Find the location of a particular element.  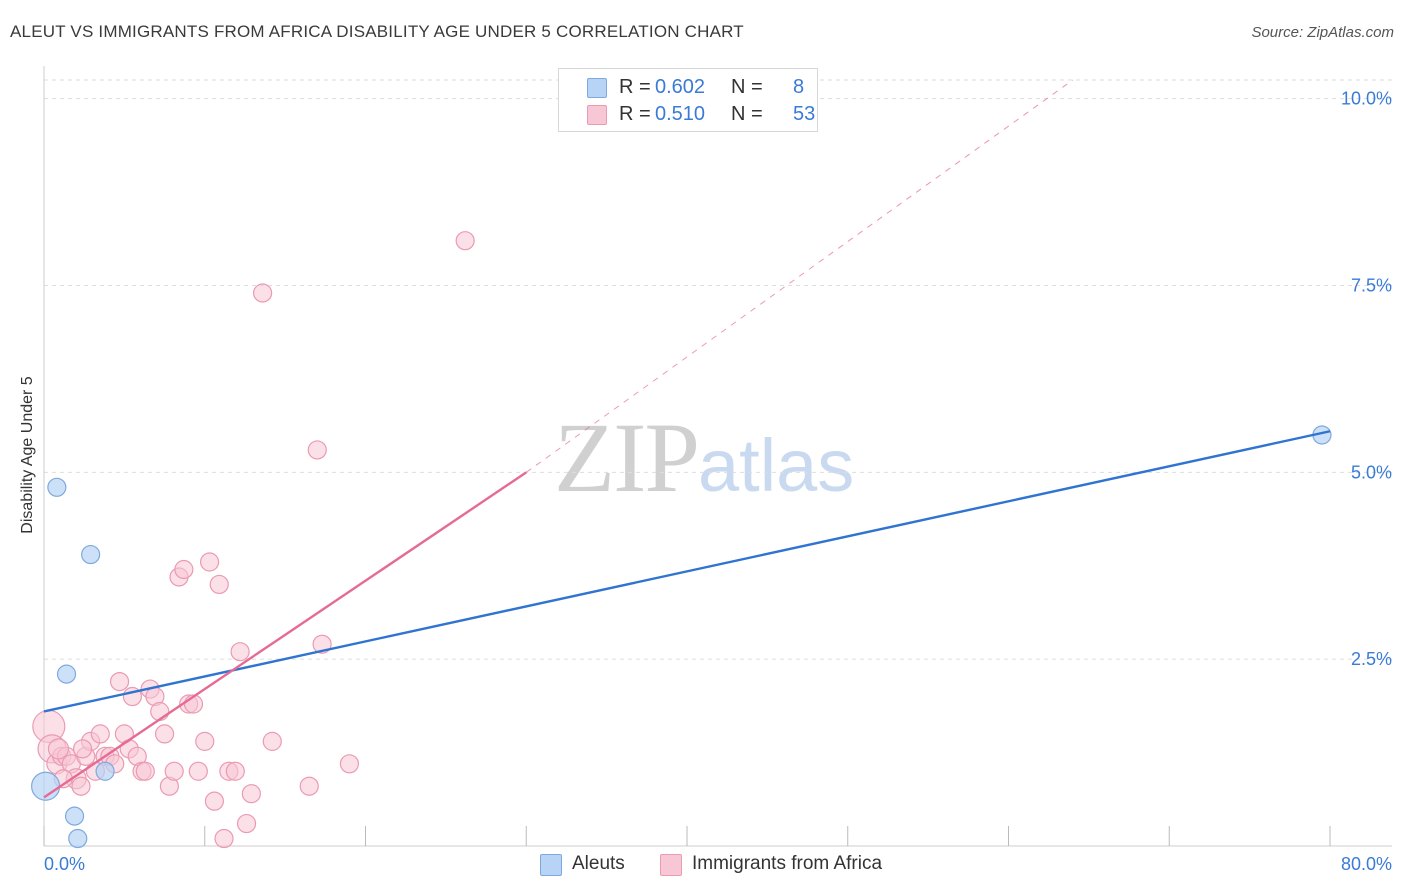

bottom-legend-label-aleuts: Aleuts is located at coordinates (598, 863).